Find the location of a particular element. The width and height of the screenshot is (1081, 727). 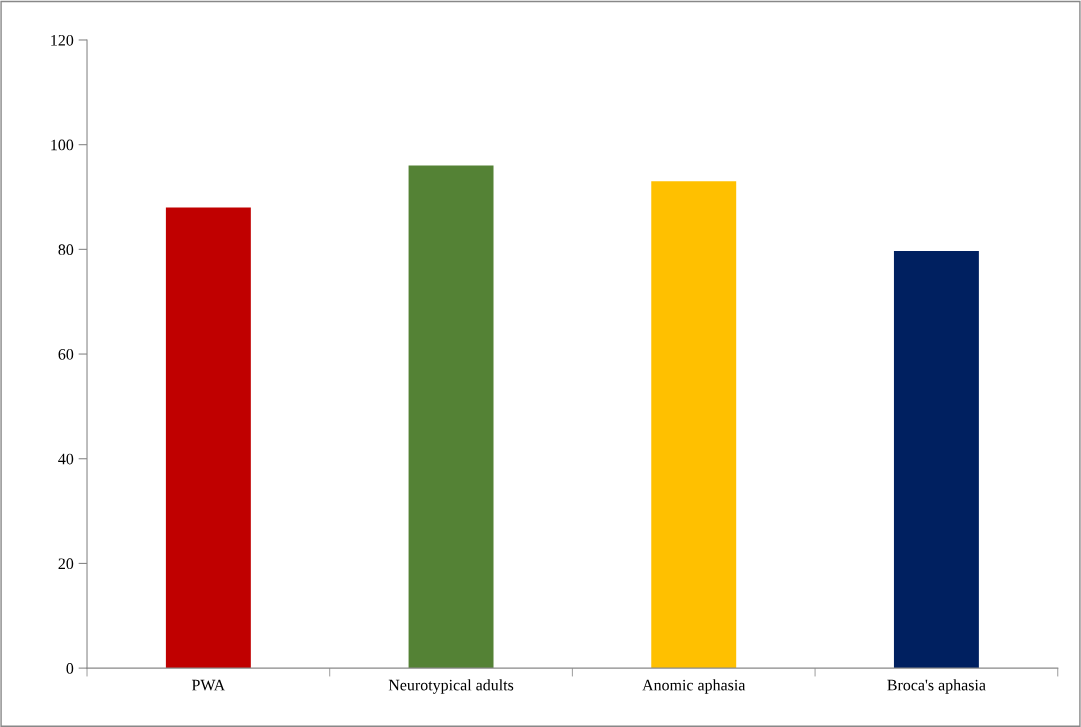

x-tick-label: Broca's aphasia is located at coordinates (936, 686).